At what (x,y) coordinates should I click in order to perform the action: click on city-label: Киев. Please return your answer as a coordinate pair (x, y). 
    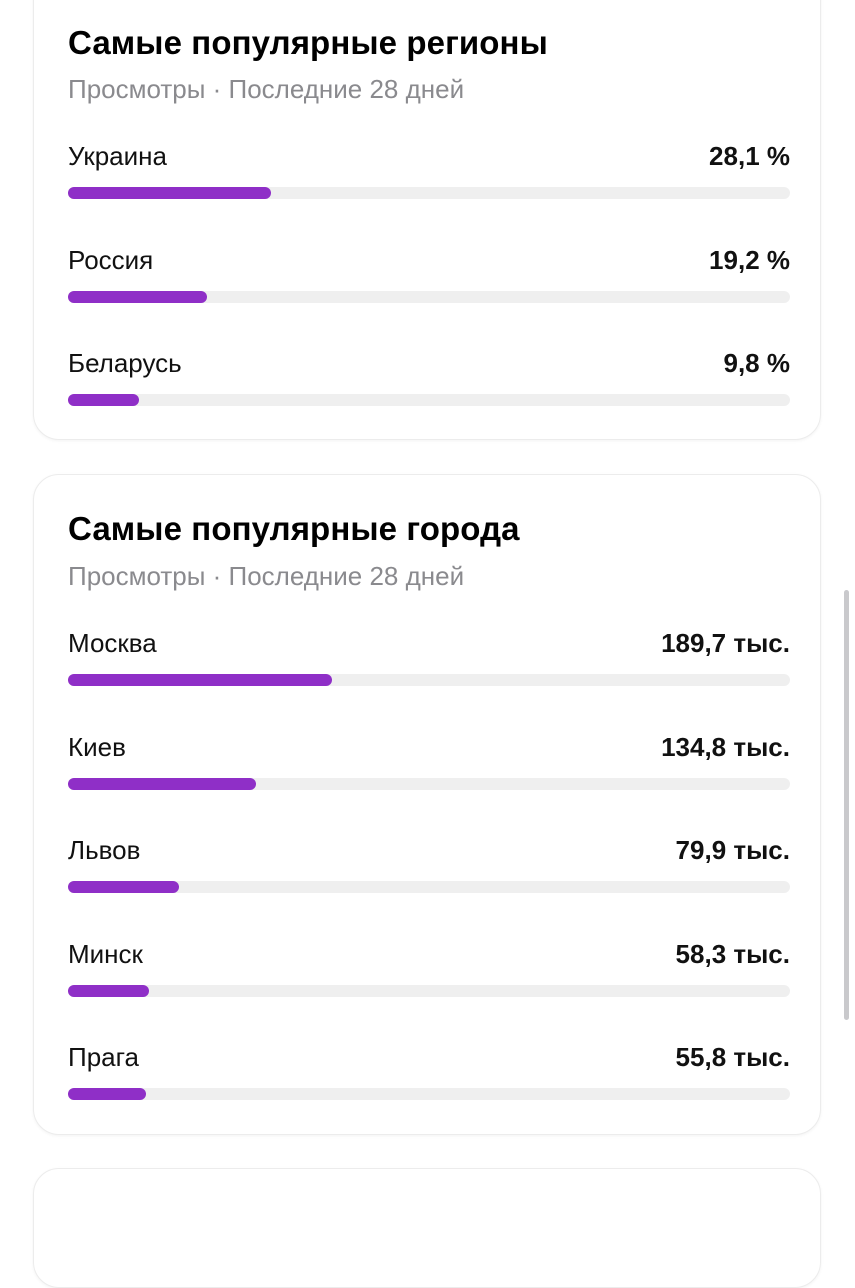
    Looking at the image, I should click on (97, 747).